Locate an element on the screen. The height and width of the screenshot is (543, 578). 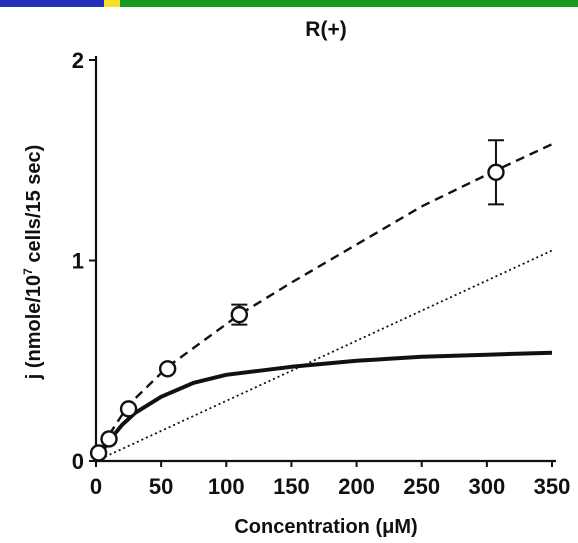
top-color-bar is located at coordinates (289, 3).